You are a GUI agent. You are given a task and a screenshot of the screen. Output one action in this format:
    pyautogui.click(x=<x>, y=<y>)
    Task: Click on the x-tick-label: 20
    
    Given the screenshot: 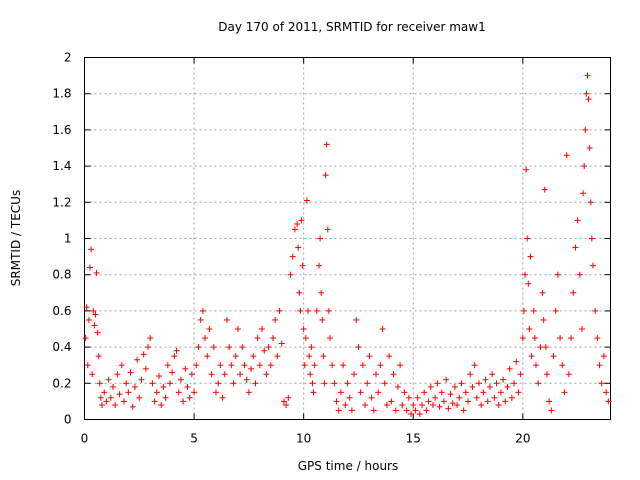 What is the action you would take?
    pyautogui.click(x=522, y=439)
    